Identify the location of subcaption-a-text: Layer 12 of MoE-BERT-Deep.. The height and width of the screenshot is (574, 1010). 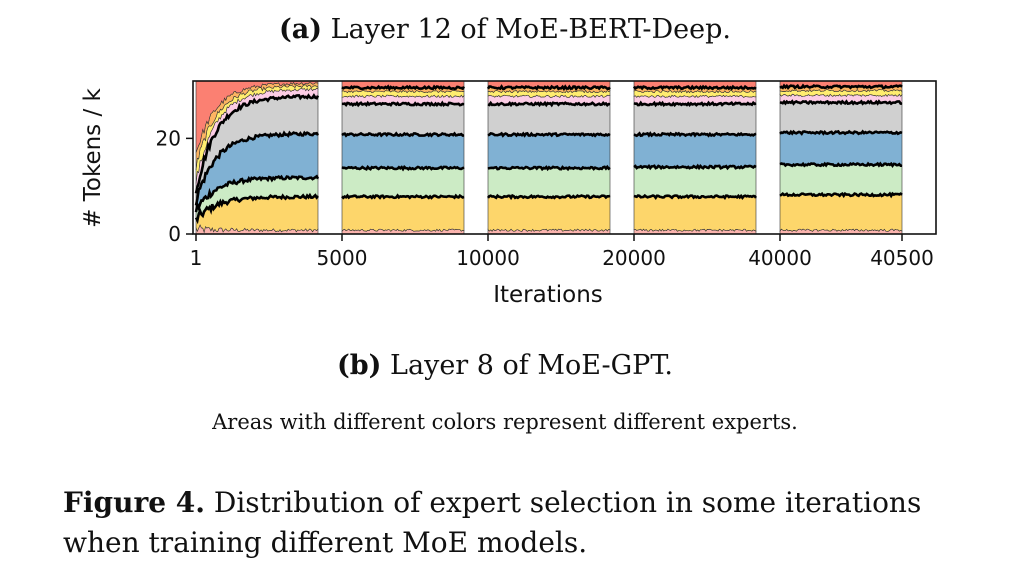
(526, 29).